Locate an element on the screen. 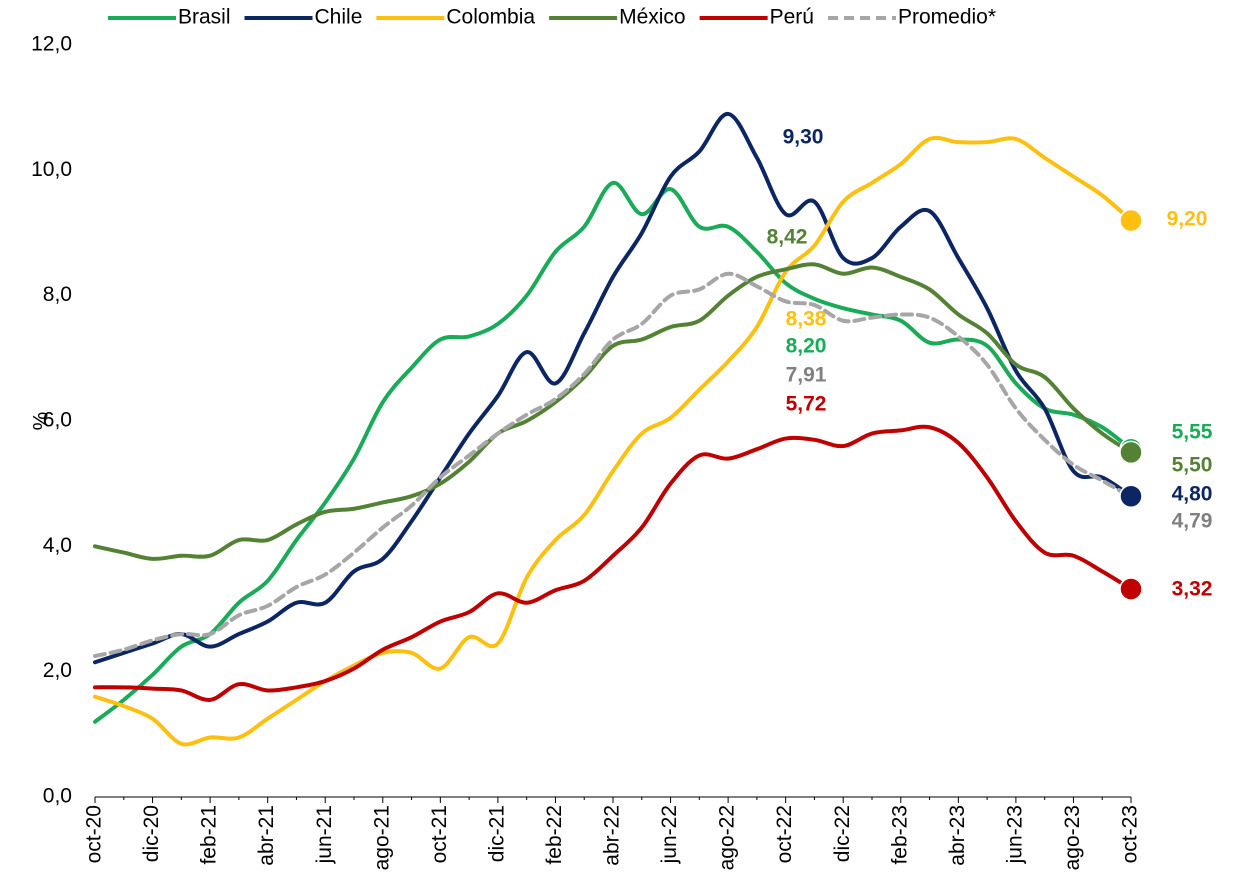 Image resolution: width=1243 pixels, height=894 pixels. x-tick-label: dic-20 is located at coordinates (151, 833).